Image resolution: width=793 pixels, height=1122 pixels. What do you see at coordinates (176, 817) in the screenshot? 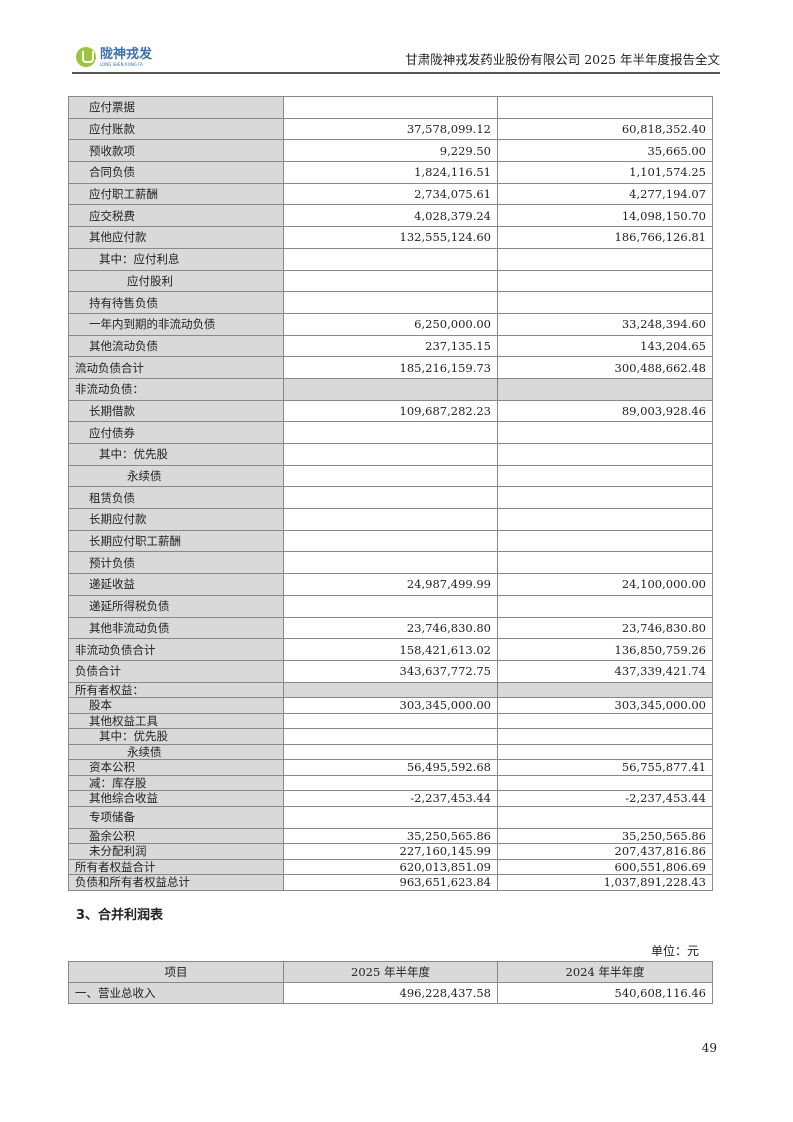
I see `row-label: 专项储备` at bounding box center [176, 817].